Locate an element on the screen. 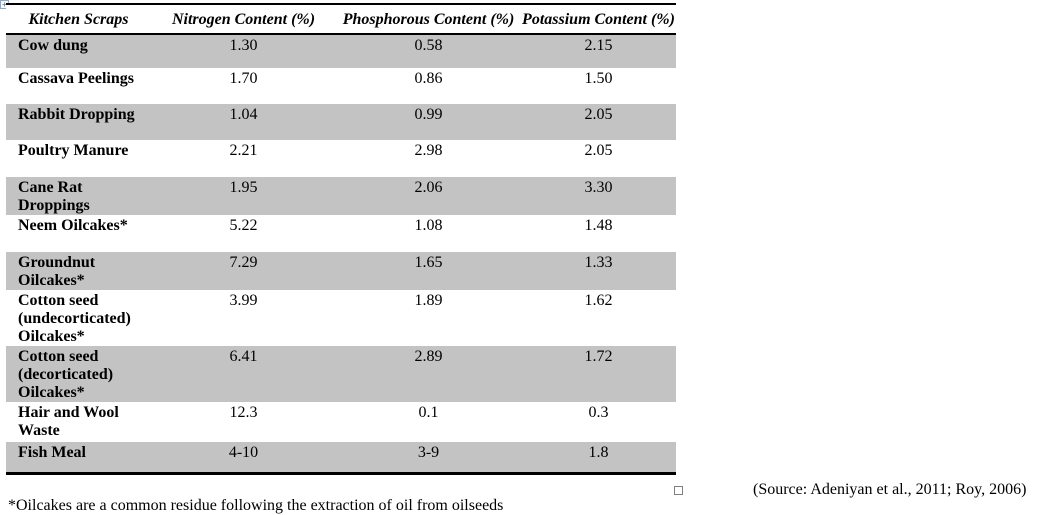 The height and width of the screenshot is (515, 1042). row-label: Hair and Wool Waste is located at coordinates (68, 421).